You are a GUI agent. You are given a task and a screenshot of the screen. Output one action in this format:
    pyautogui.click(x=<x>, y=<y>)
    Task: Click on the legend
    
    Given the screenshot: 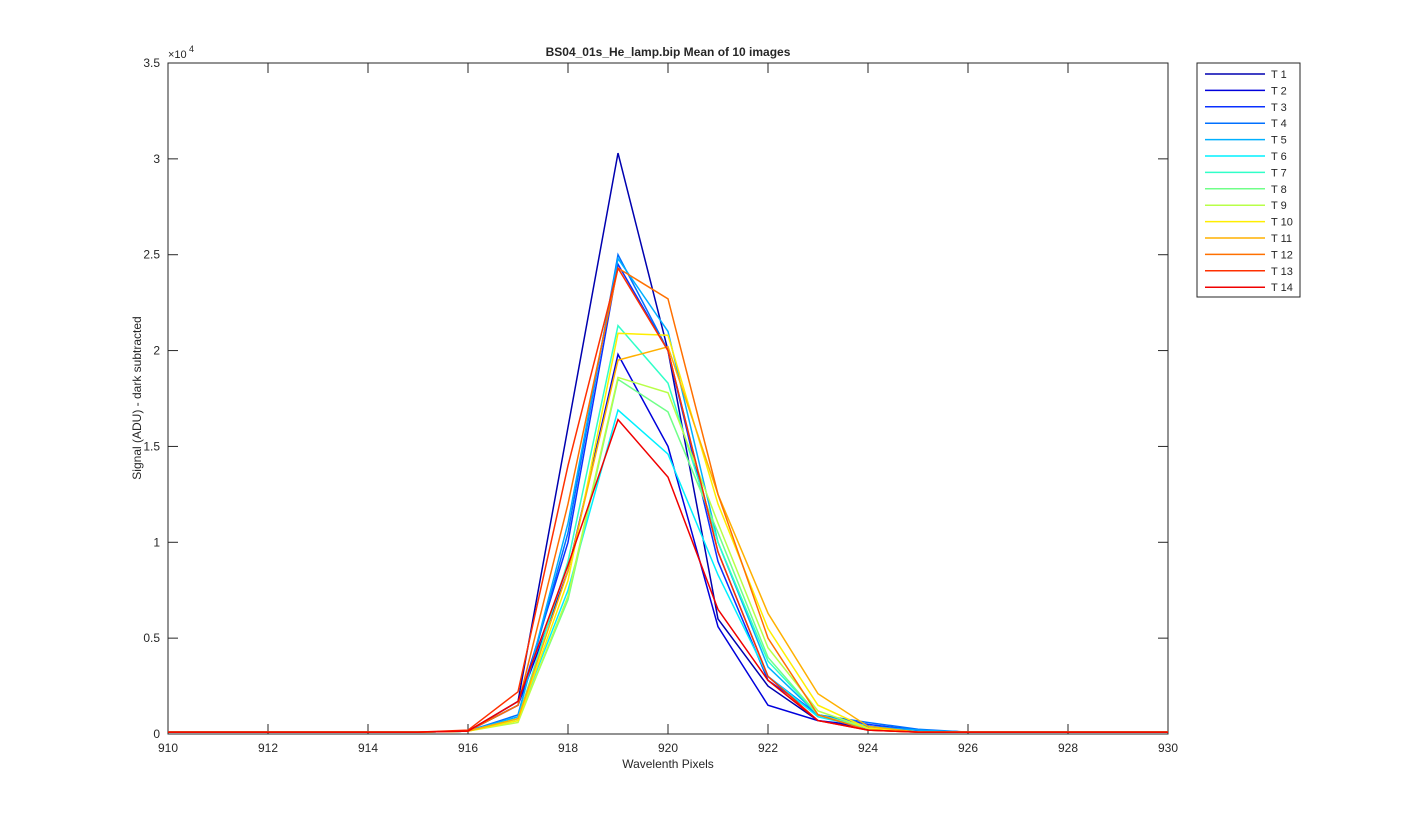 What is the action you would take?
    pyautogui.click(x=1248, y=180)
    